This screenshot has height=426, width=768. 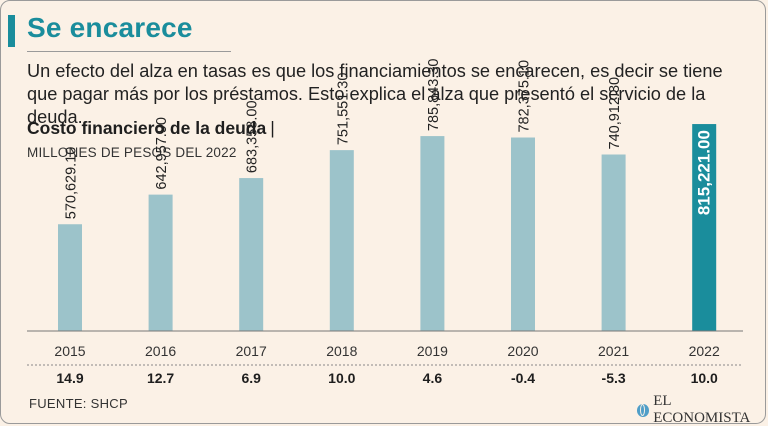 What do you see at coordinates (525, 96) in the screenshot?
I see `bar-value-label-2020: 782,375.10` at bounding box center [525, 96].